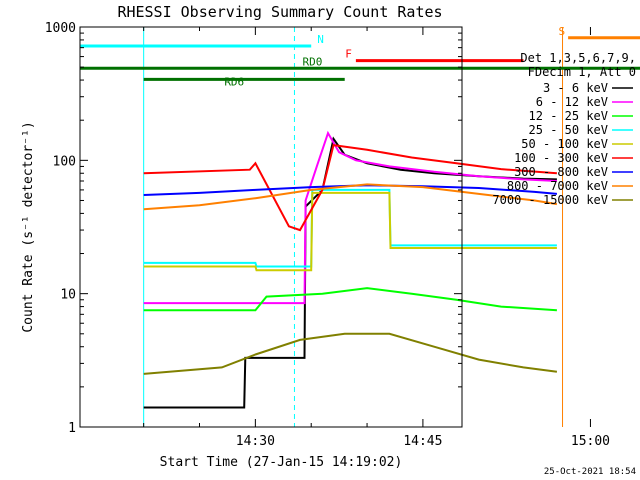  What do you see at coordinates (28, 226) in the screenshot?
I see `y-axis-label: Count Rate (s⁻¹ detector⁻¹)` at bounding box center [28, 226].